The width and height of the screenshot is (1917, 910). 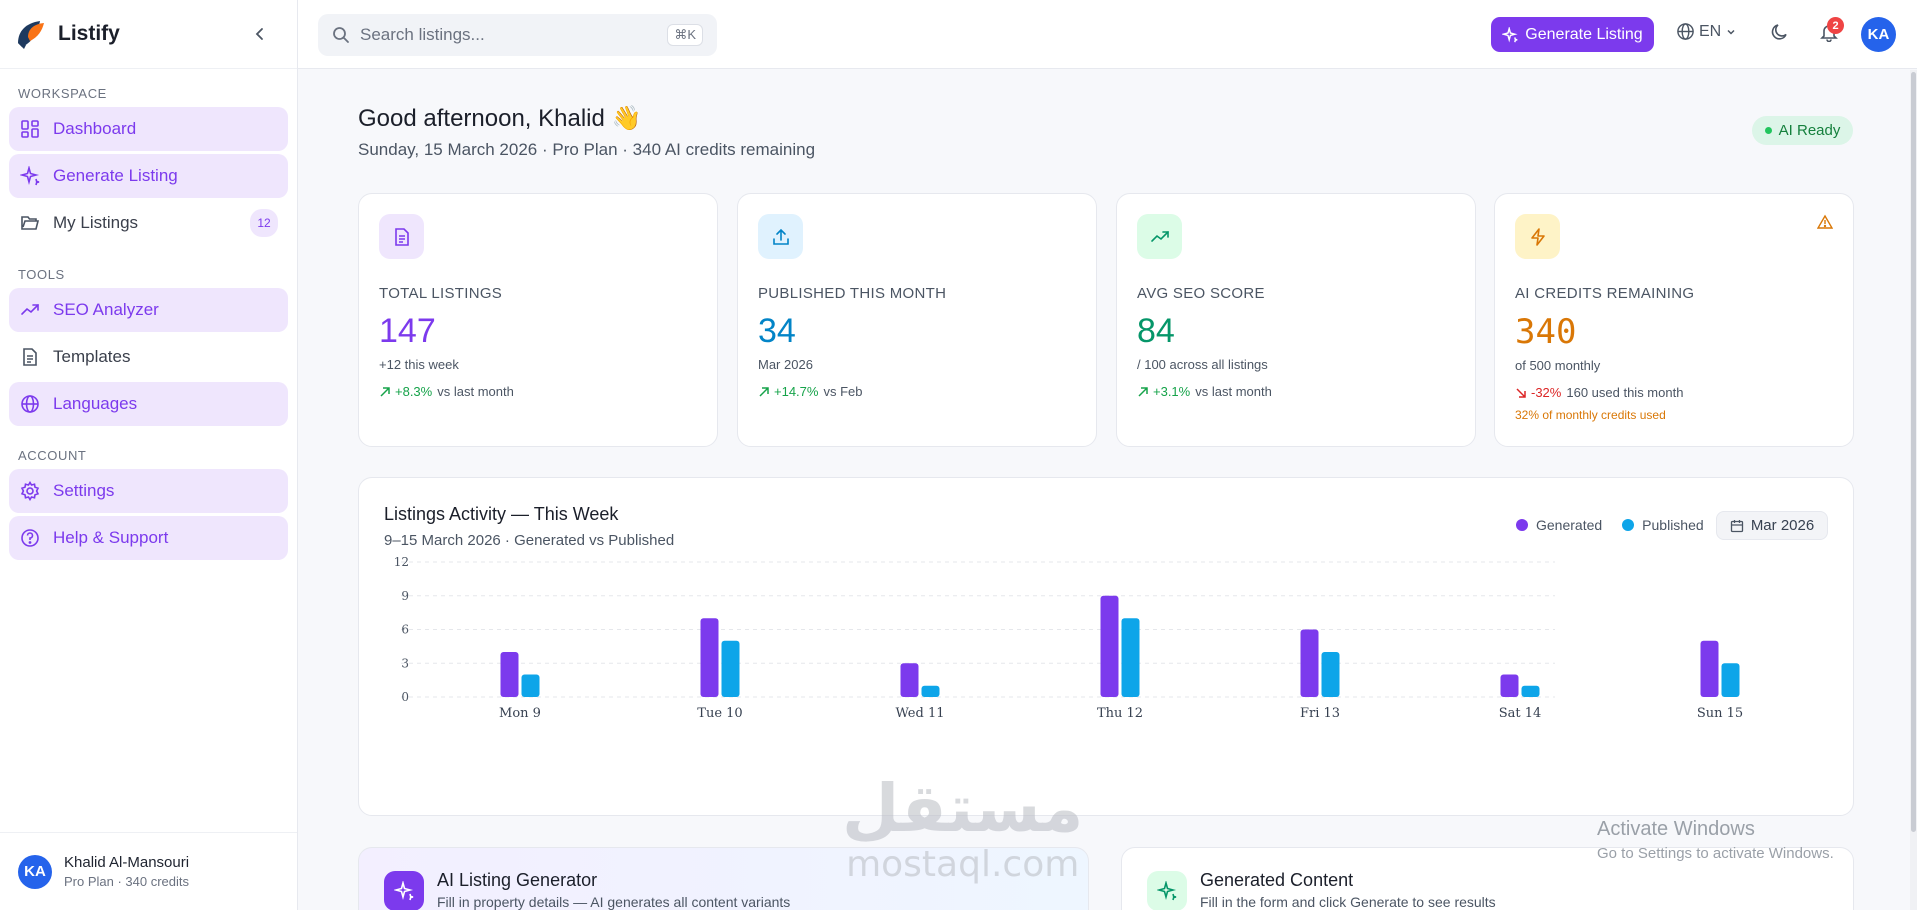 I want to click on stat-trend: -32% 160 used this month, so click(x=1674, y=392).